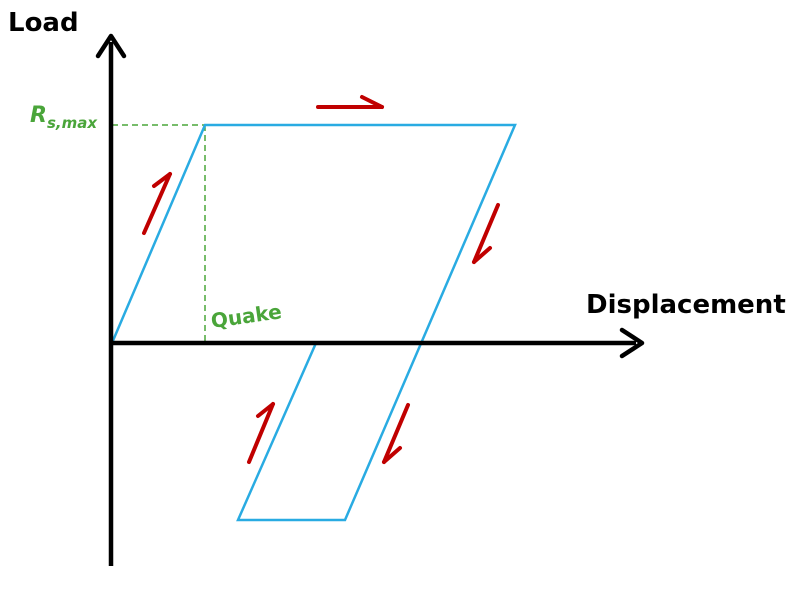  What do you see at coordinates (246, 316) in the screenshot?
I see `quake-label: Quake` at bounding box center [246, 316].